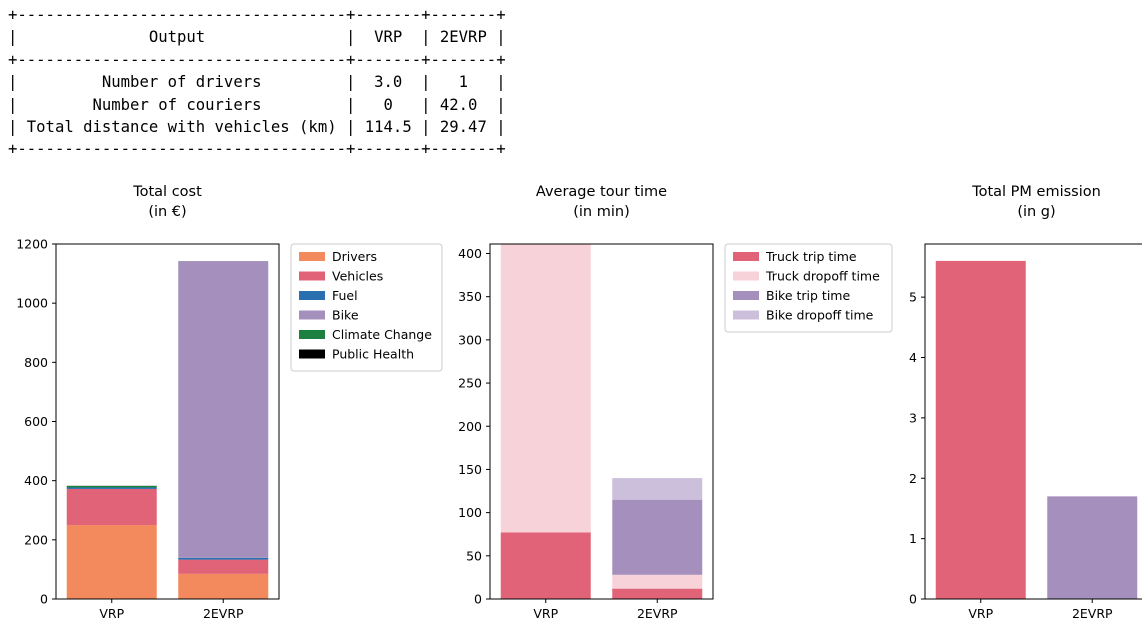  What do you see at coordinates (36, 362) in the screenshot?
I see `y-tick-label: 800` at bounding box center [36, 362].